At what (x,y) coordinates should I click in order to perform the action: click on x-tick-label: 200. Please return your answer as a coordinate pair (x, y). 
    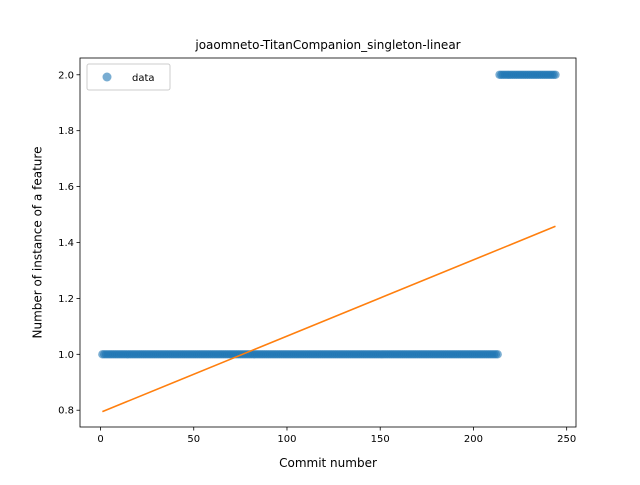
    Looking at the image, I should click on (473, 439).